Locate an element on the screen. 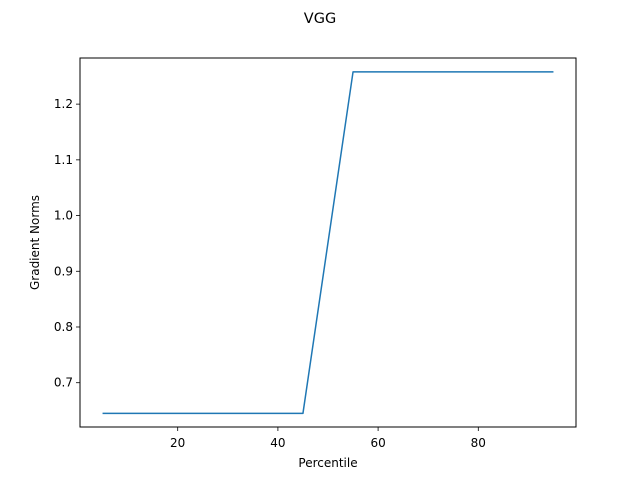 The width and height of the screenshot is (640, 480). y-tick-label: 1.1 is located at coordinates (63, 160).